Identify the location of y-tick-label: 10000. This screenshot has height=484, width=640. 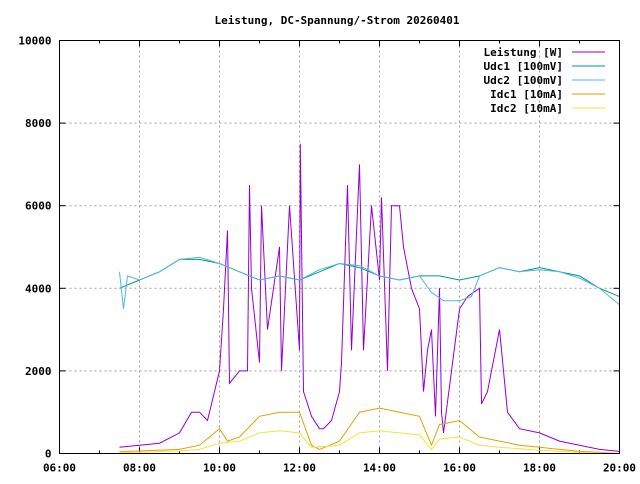
(34, 41).